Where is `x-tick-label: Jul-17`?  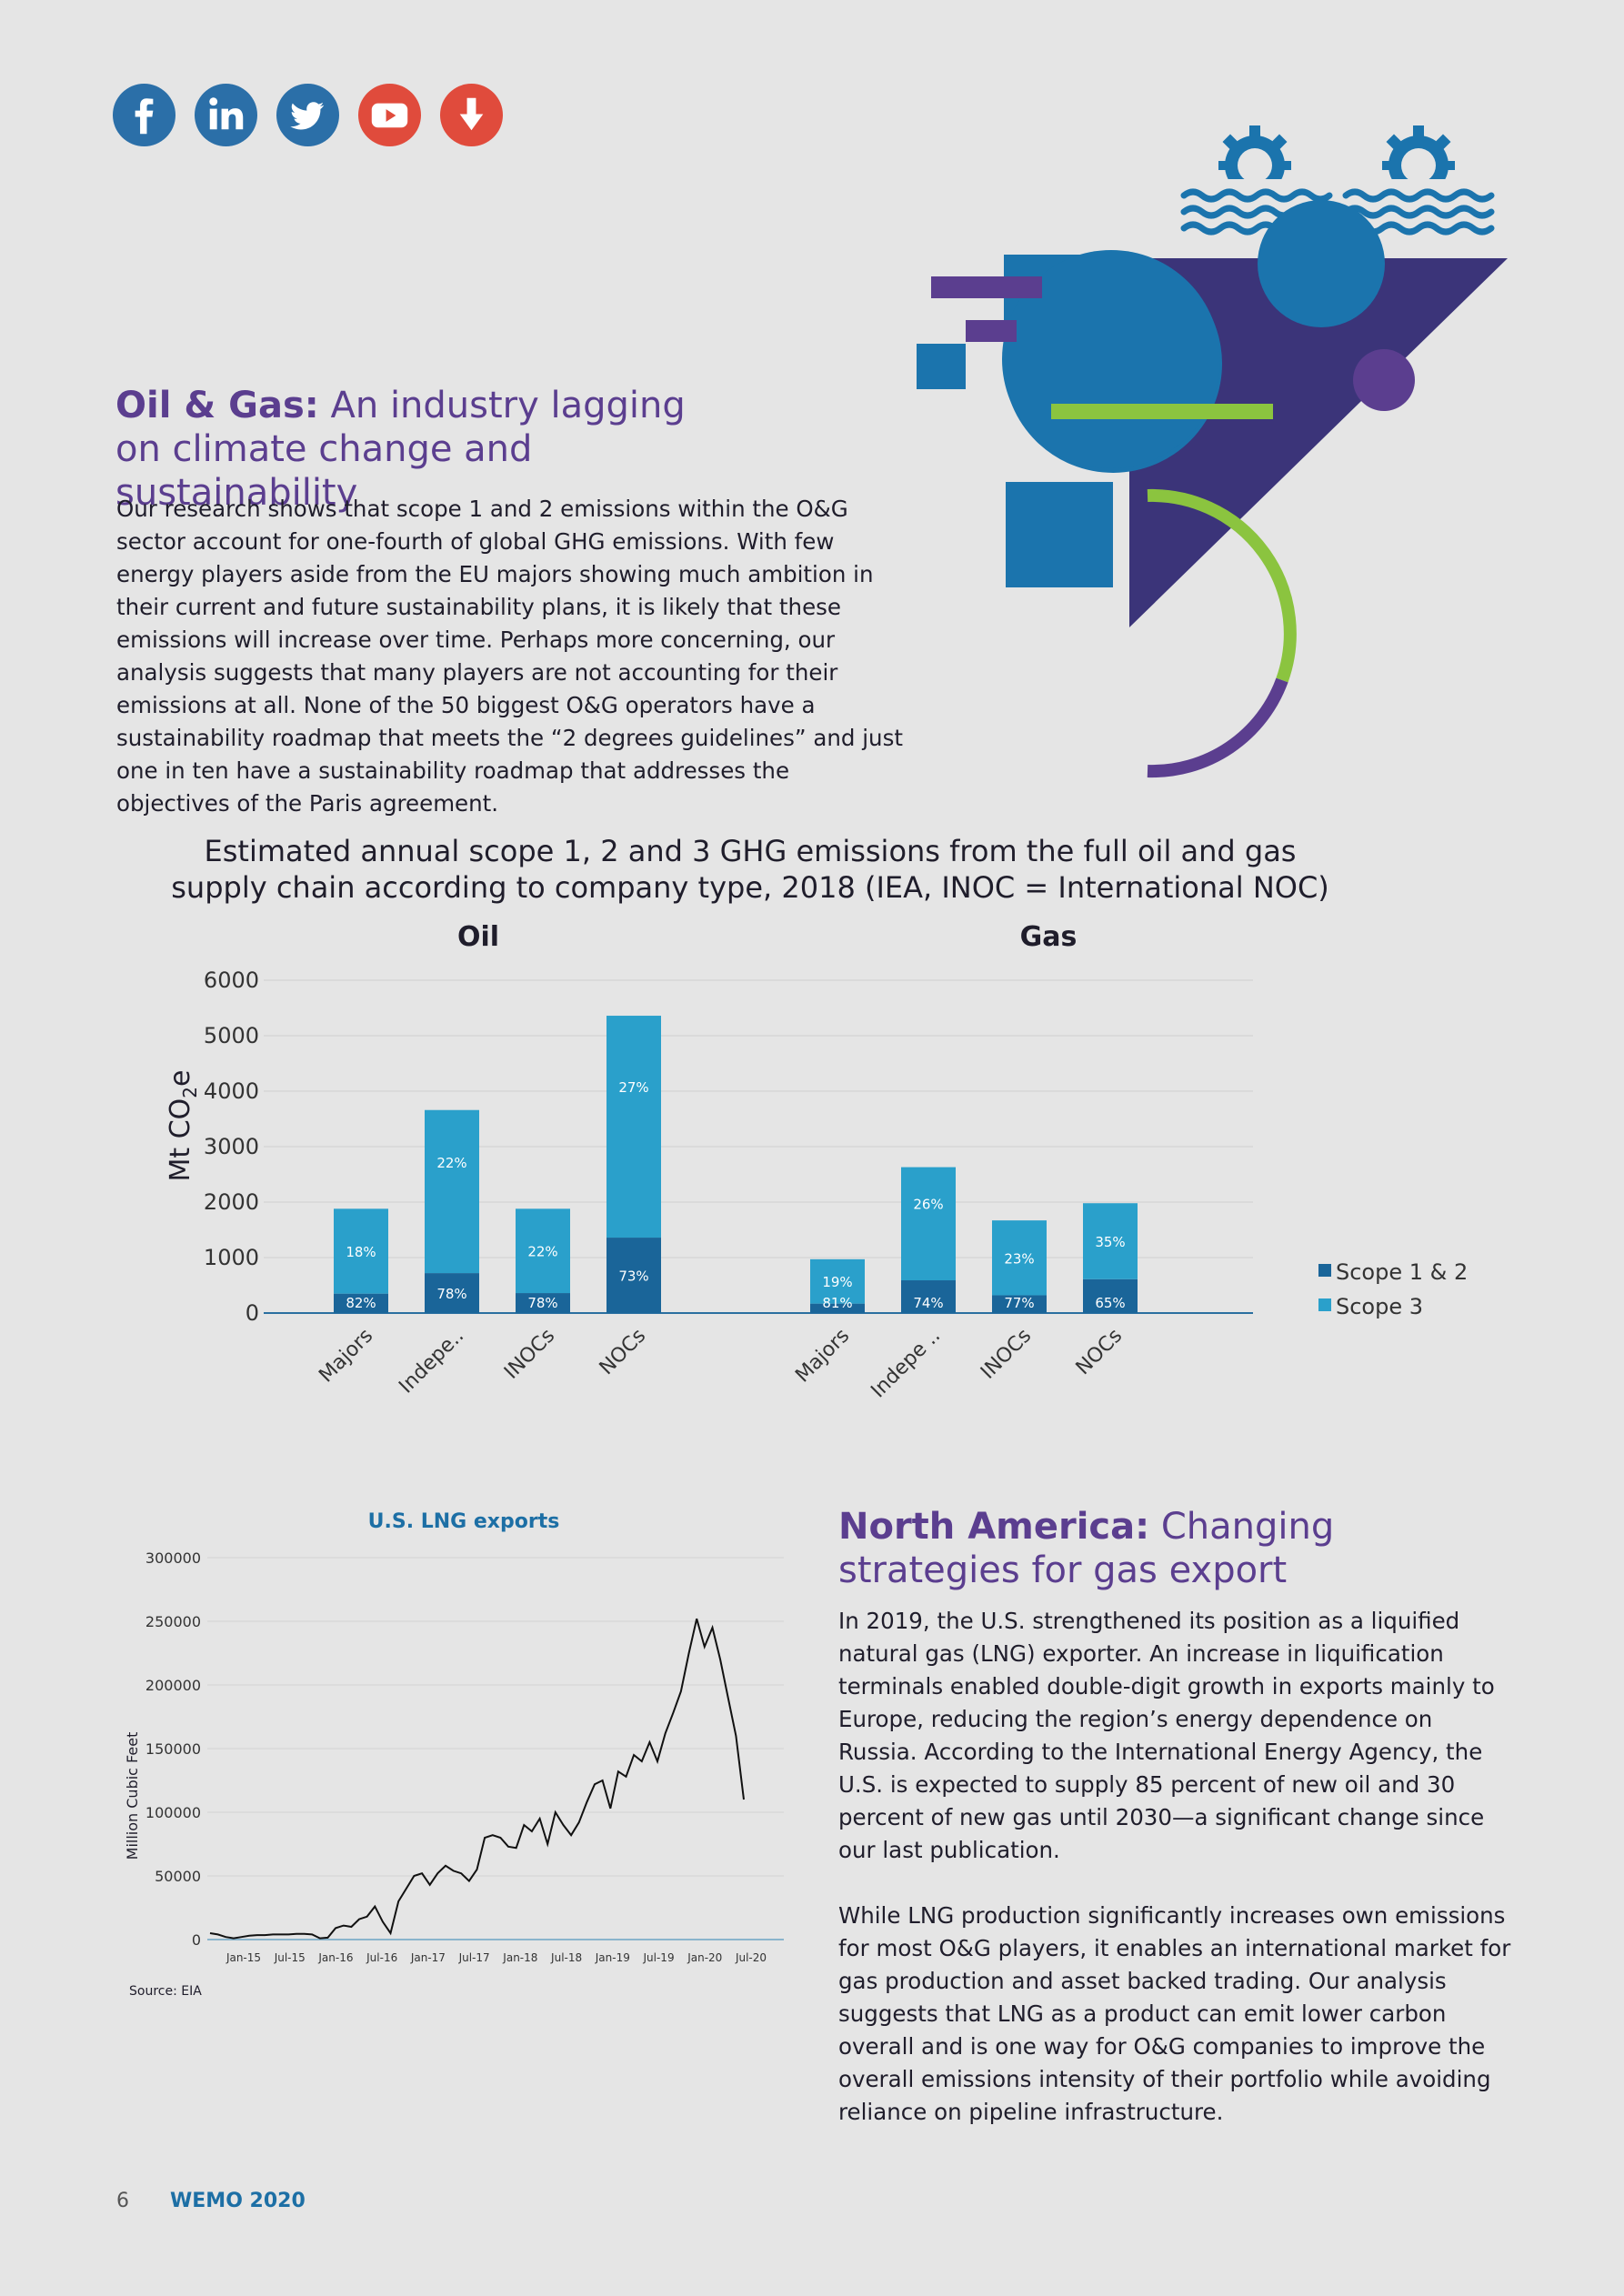
x-tick-label: Jul-17 is located at coordinates (474, 1957).